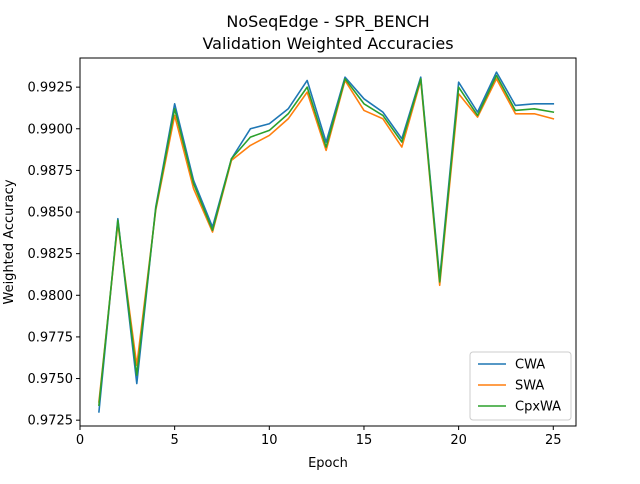 This screenshot has height=484, width=640. Describe the element at coordinates (51, 213) in the screenshot. I see `y-tick-label: 0.9850` at that location.